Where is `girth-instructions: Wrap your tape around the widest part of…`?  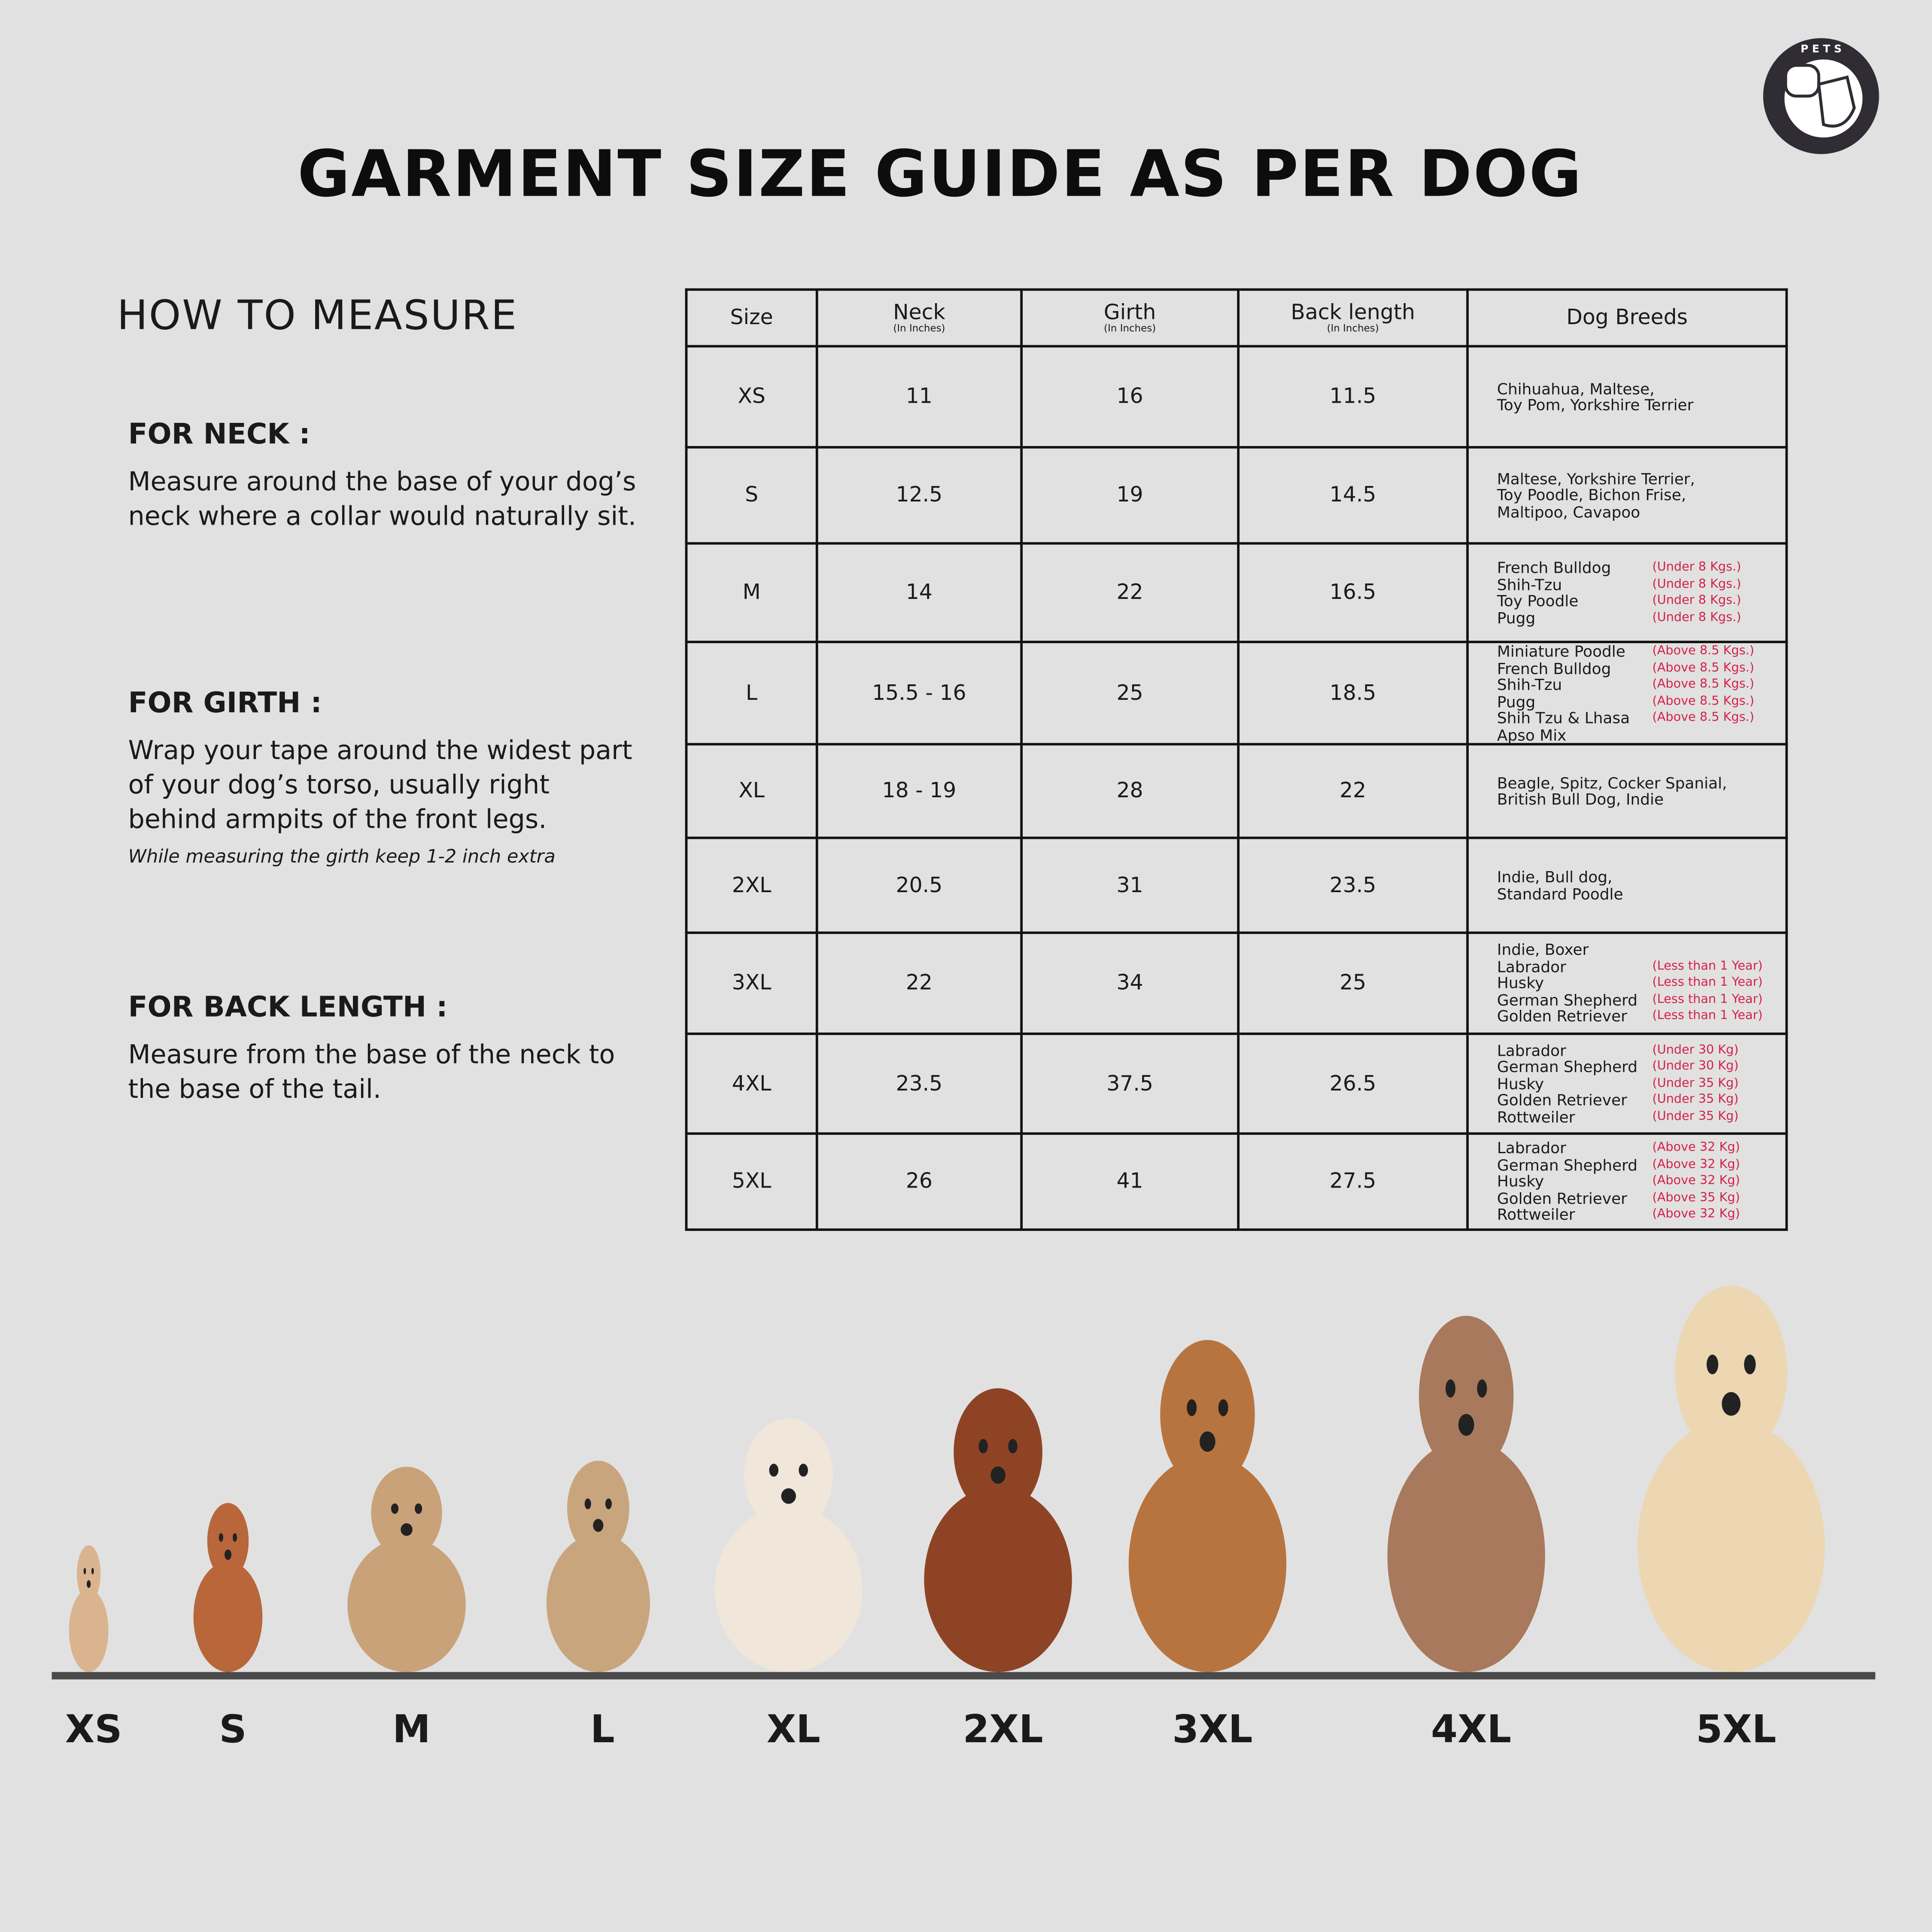 girth-instructions: Wrap your tape around the widest part of… is located at coordinates (380, 784).